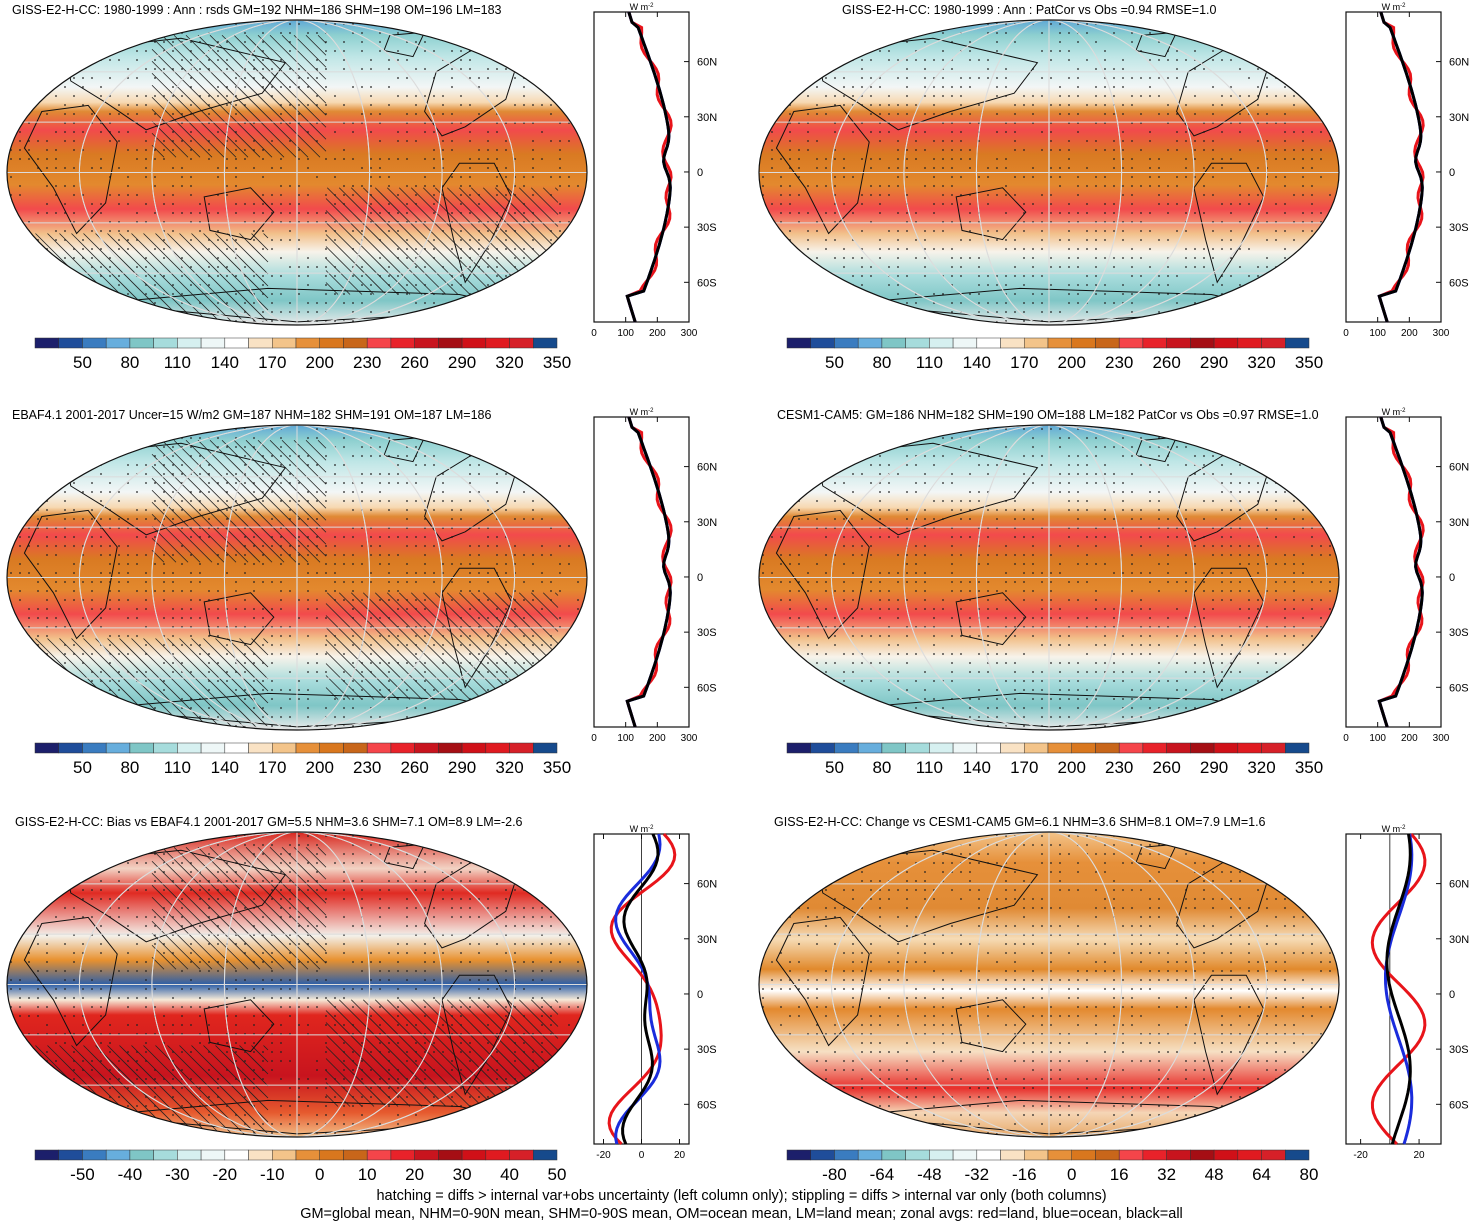 The image size is (1483, 1224). Describe the element at coordinates (130, 1174) in the screenshot. I see `colorbar-tick-label: -40` at that location.